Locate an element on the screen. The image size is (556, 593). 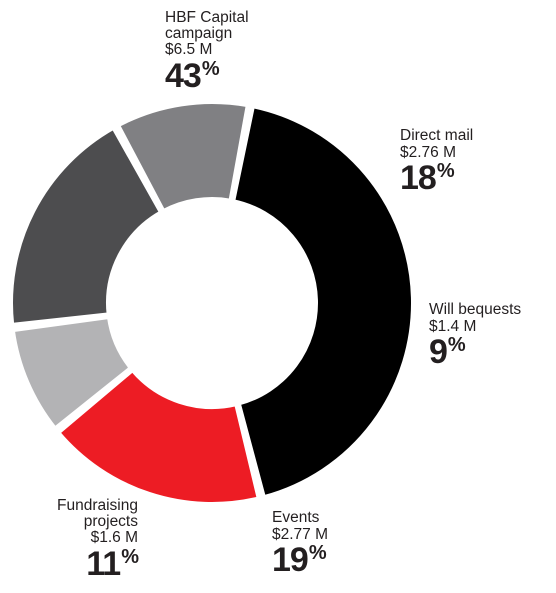
slice-percent-value: 43 is located at coordinates (183, 75).